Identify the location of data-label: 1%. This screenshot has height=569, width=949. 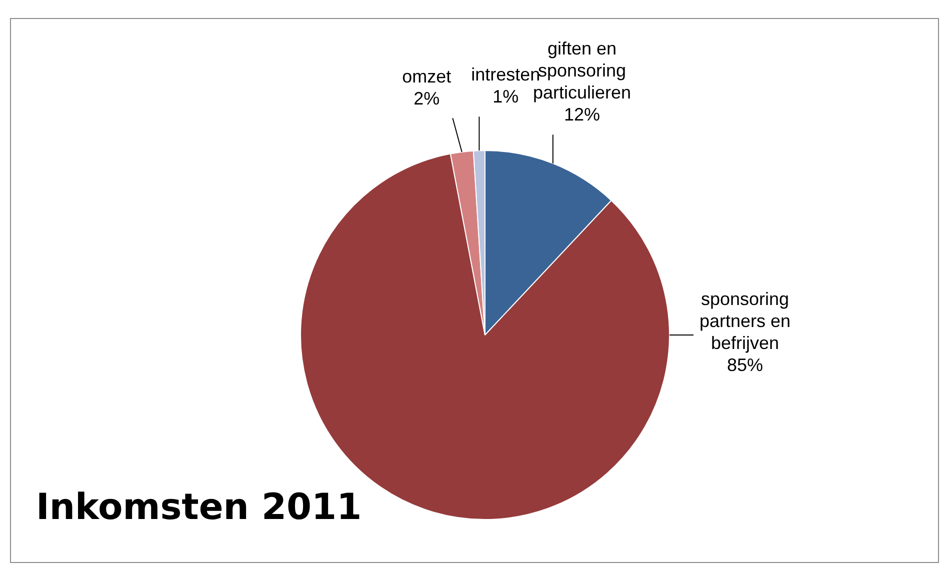
(505, 96).